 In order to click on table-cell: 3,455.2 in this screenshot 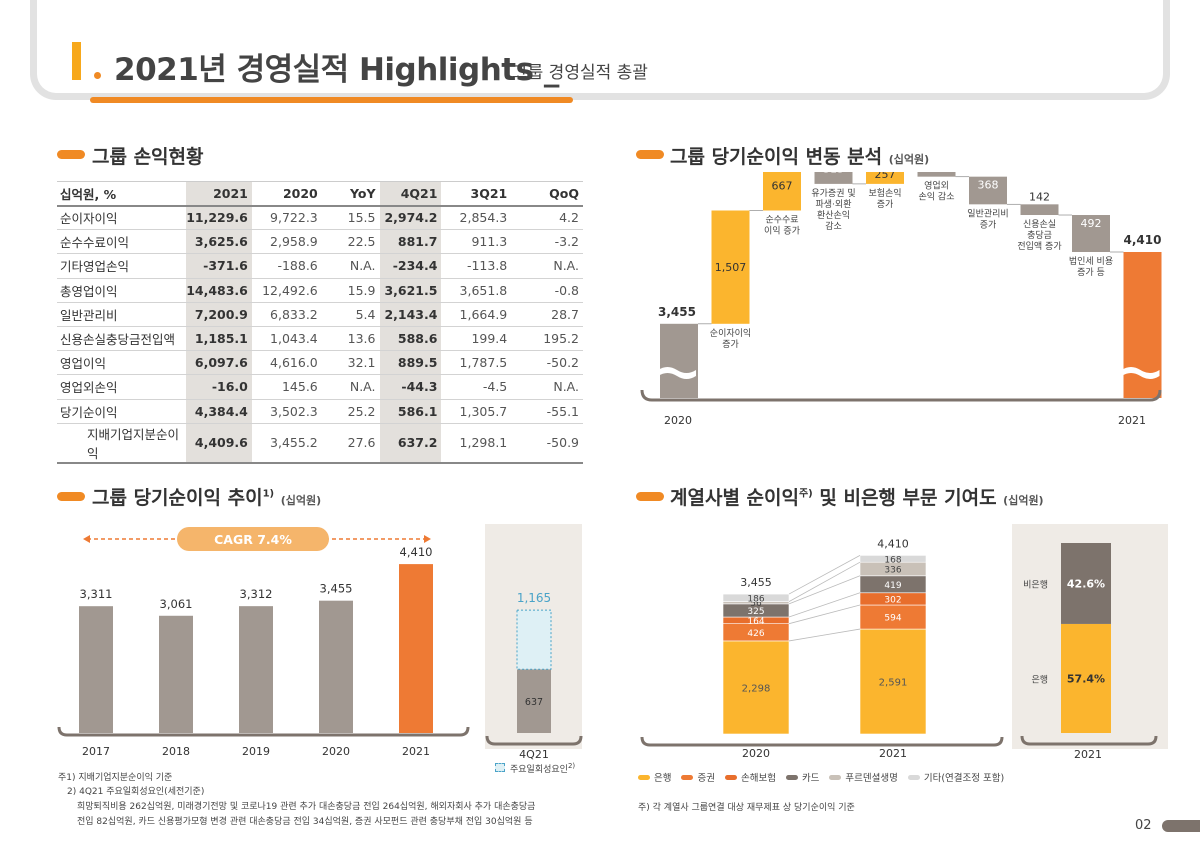, I will do `click(286, 443)`.